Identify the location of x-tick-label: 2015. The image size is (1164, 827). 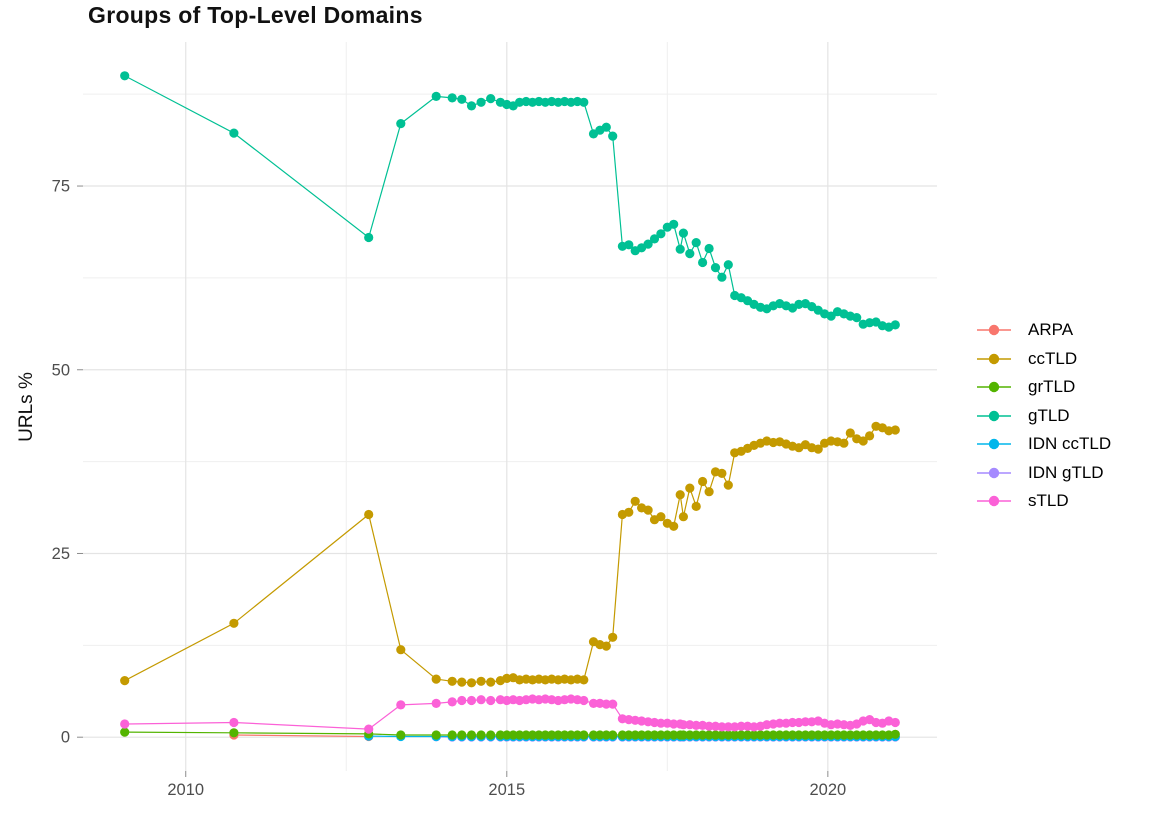
(506, 790).